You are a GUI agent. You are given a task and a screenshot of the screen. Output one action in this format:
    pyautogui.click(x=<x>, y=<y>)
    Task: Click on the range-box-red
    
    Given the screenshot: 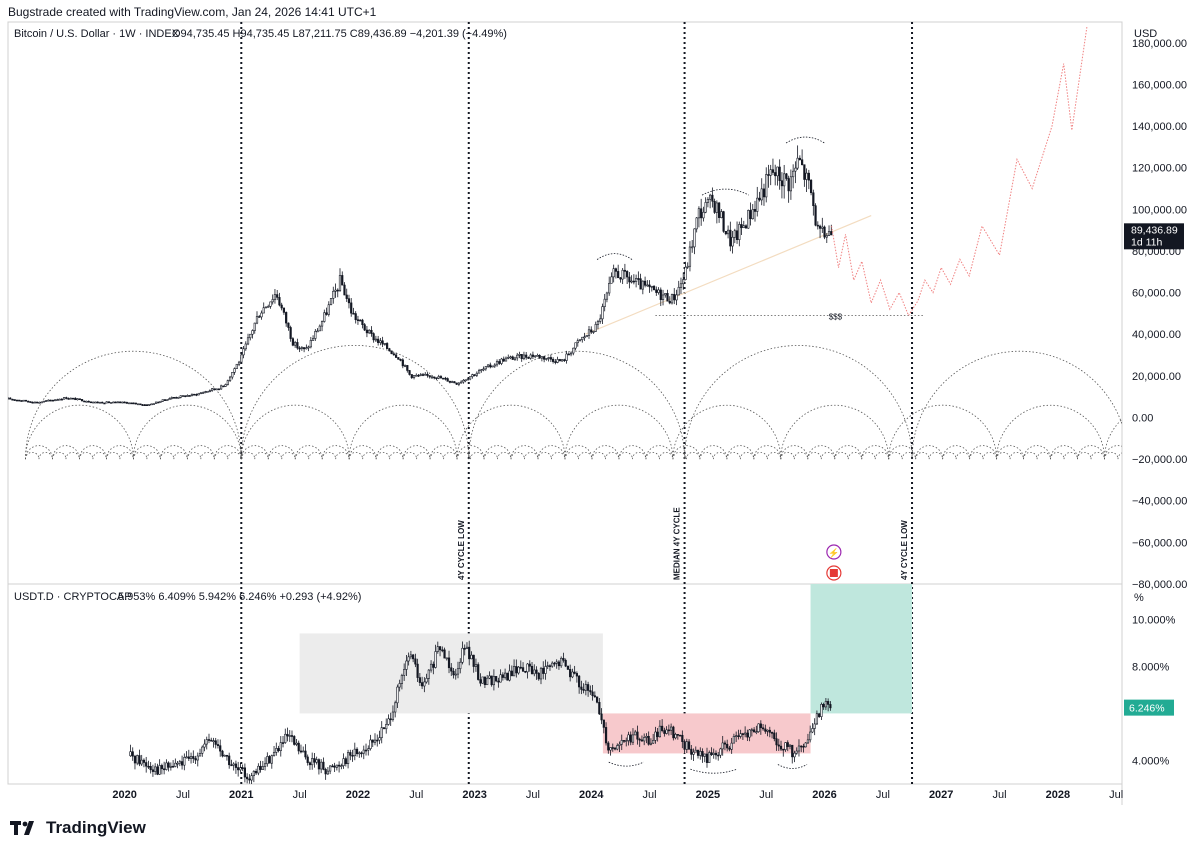 What is the action you would take?
    pyautogui.click(x=706, y=733)
    